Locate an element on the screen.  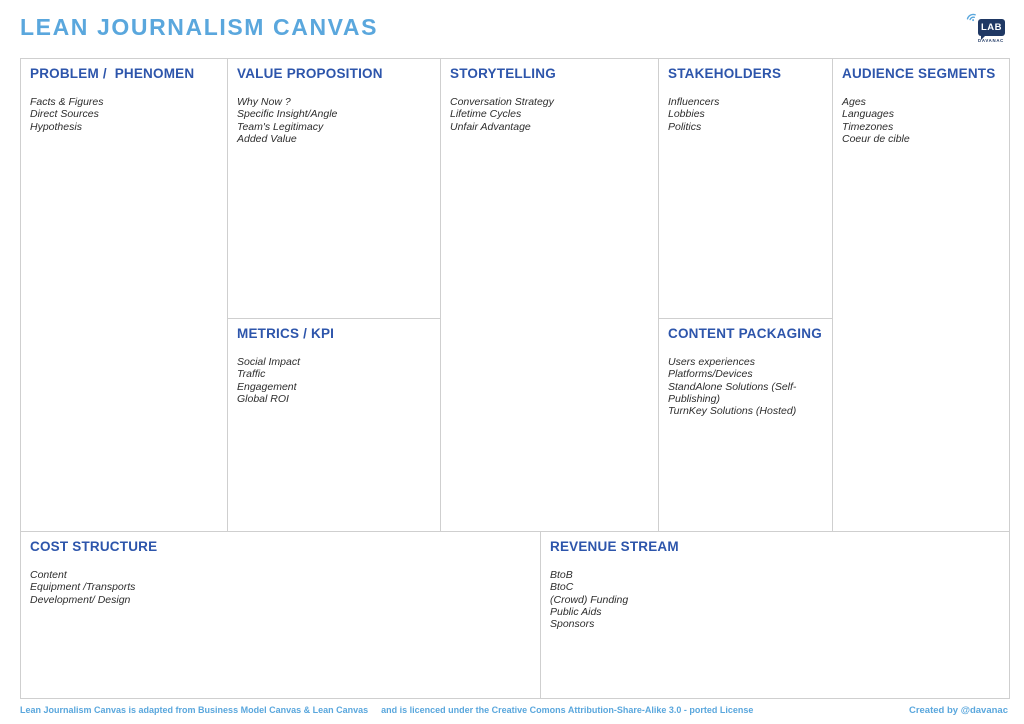
list-item: Equipment /Transports is located at coordinates (83, 587).